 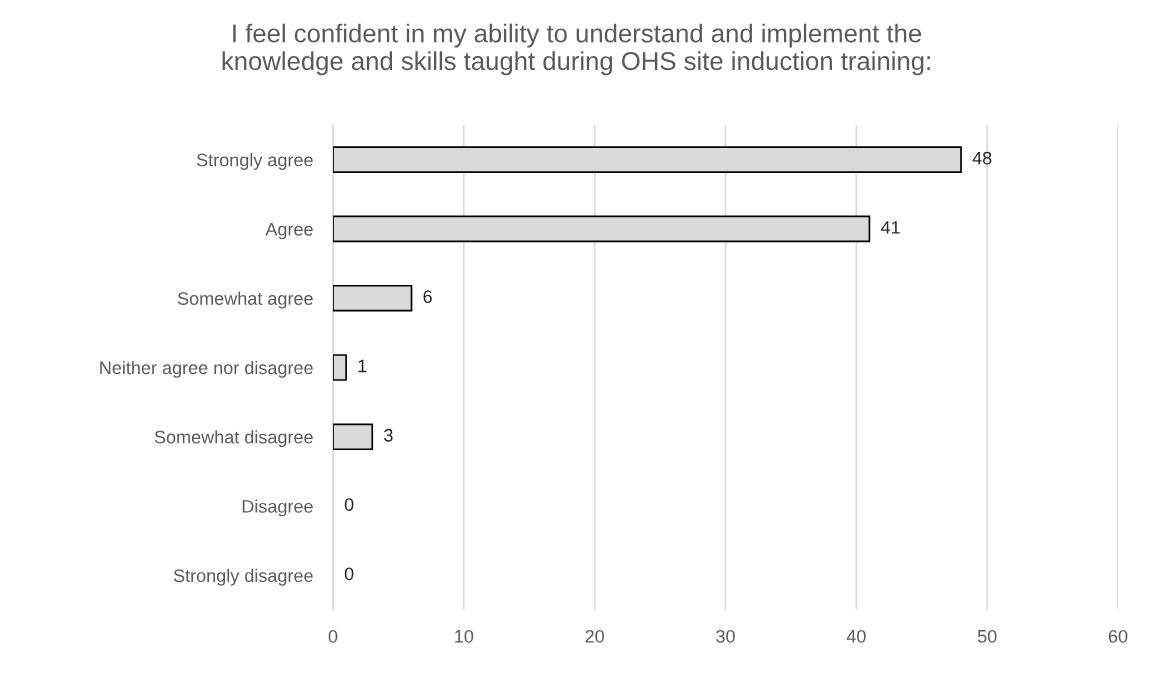 I want to click on data-label: 41, so click(x=890, y=227).